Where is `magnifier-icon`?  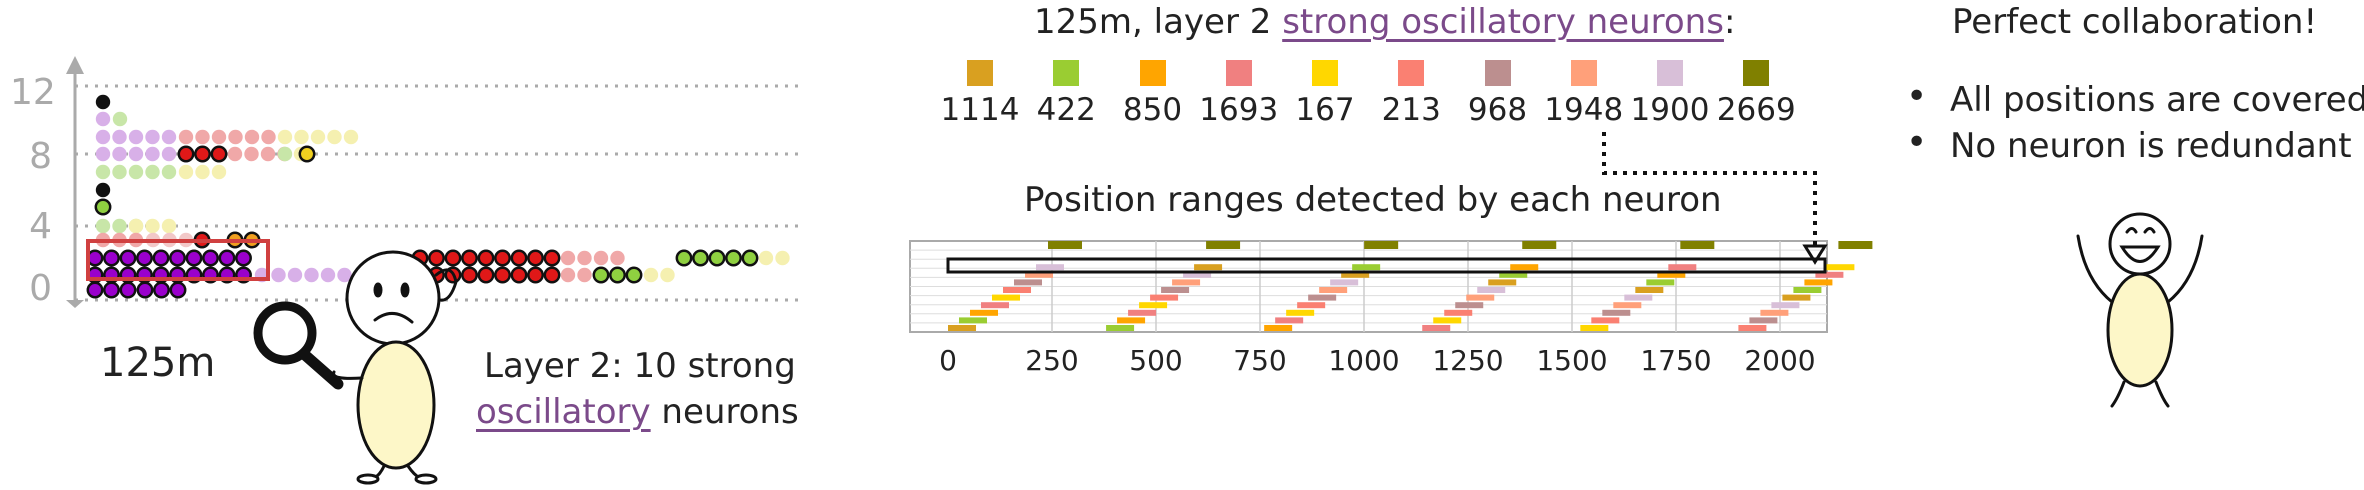
magnifier-icon is located at coordinates (298, 345).